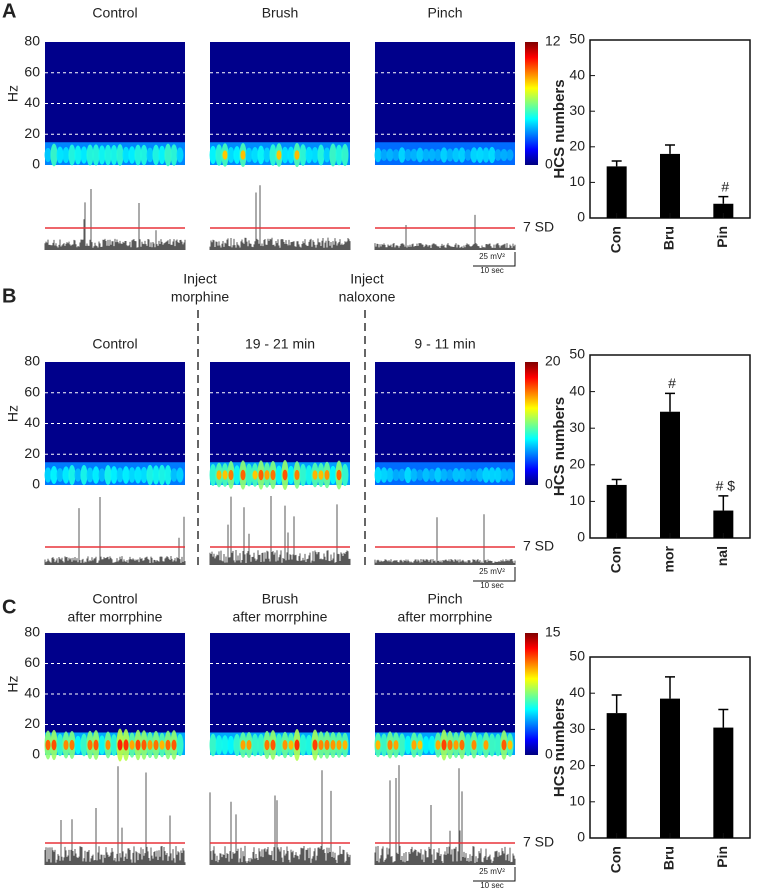  What do you see at coordinates (32, 453) in the screenshot?
I see `hz-tick-label: 20` at bounding box center [32, 453].